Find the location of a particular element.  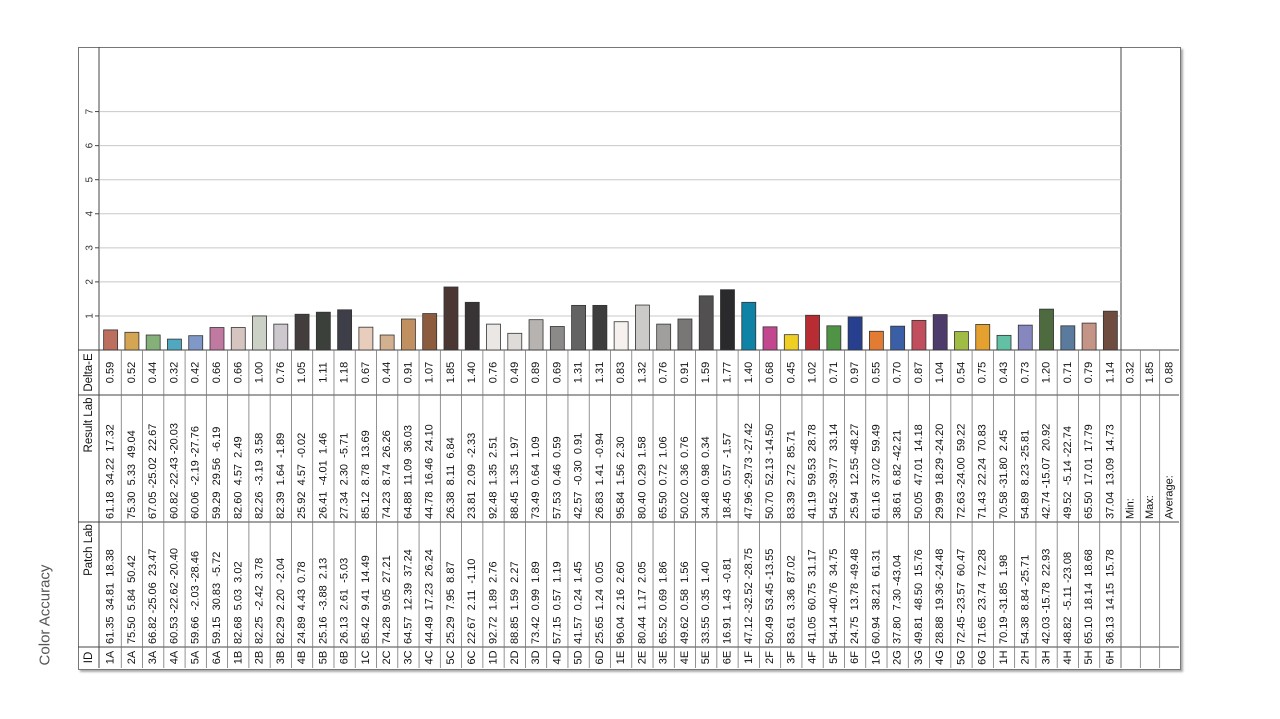

delta-e-value: 0.49 is located at coordinates (515, 372).